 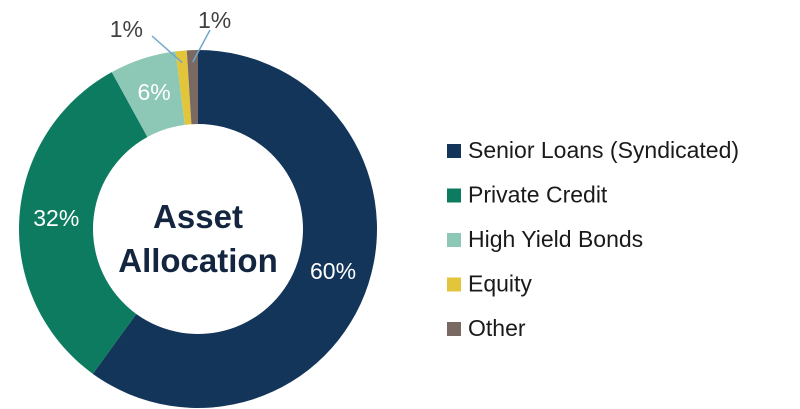 What do you see at coordinates (500, 284) in the screenshot?
I see `legend-label: Equity` at bounding box center [500, 284].